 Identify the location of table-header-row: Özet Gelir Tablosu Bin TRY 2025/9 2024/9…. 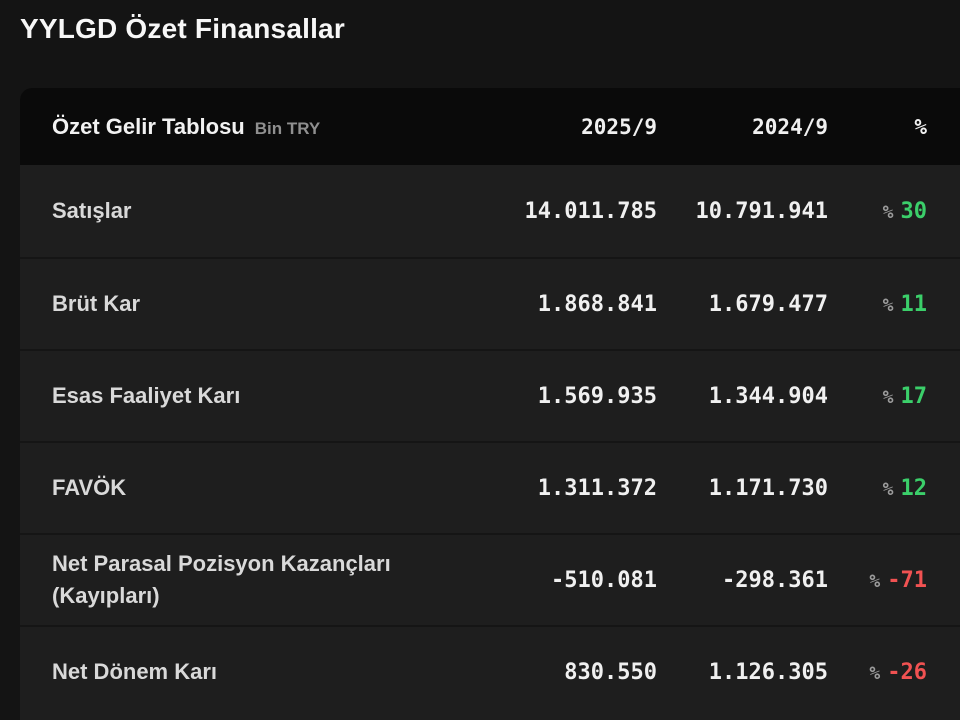
(490, 126).